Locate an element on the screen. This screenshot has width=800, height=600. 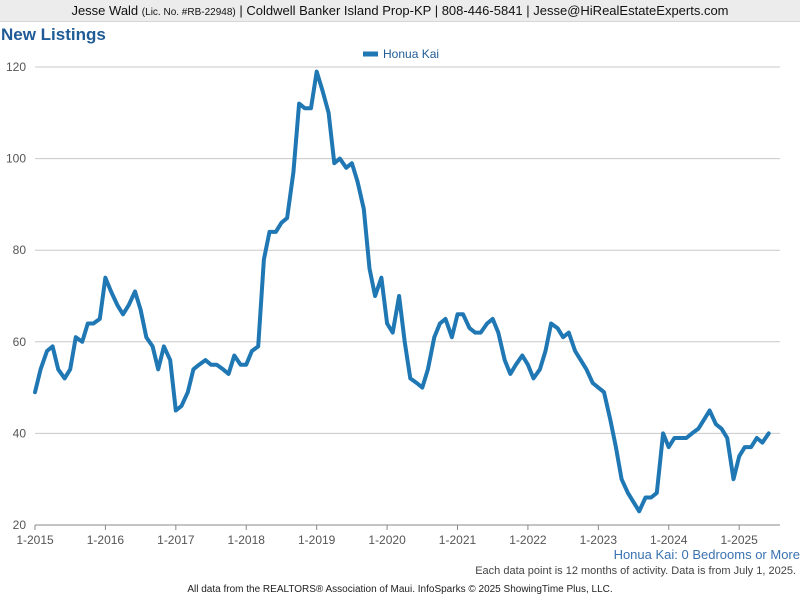
x-tick-label: 1-2018 is located at coordinates (247, 540).